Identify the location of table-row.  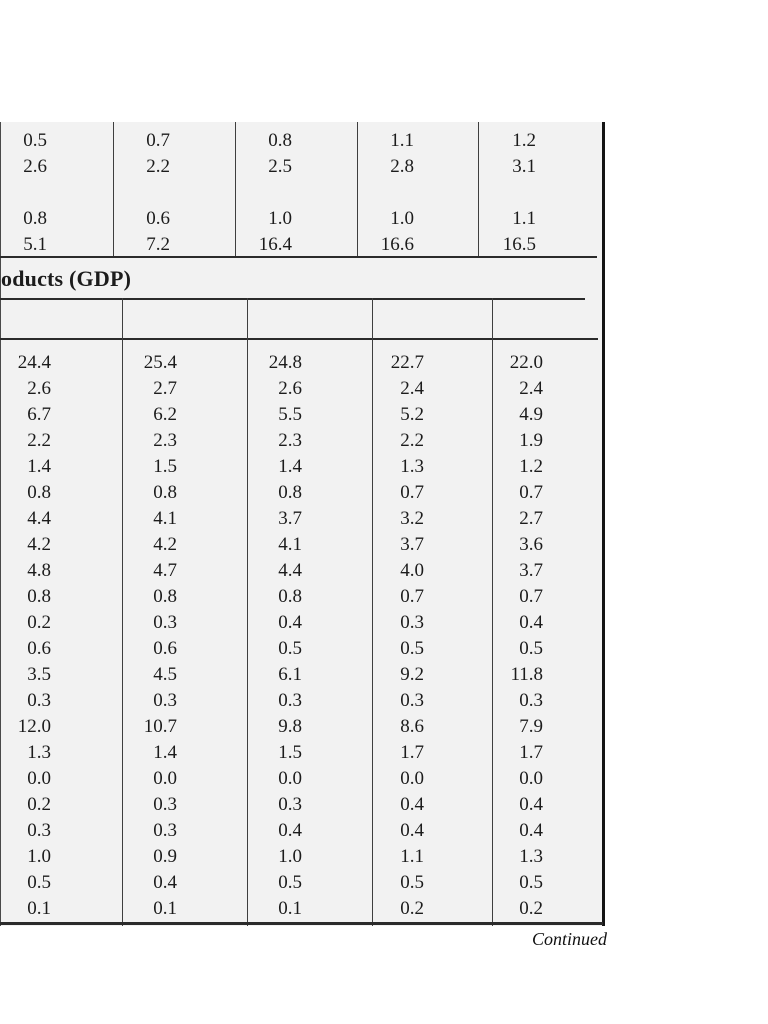
(302, 193).